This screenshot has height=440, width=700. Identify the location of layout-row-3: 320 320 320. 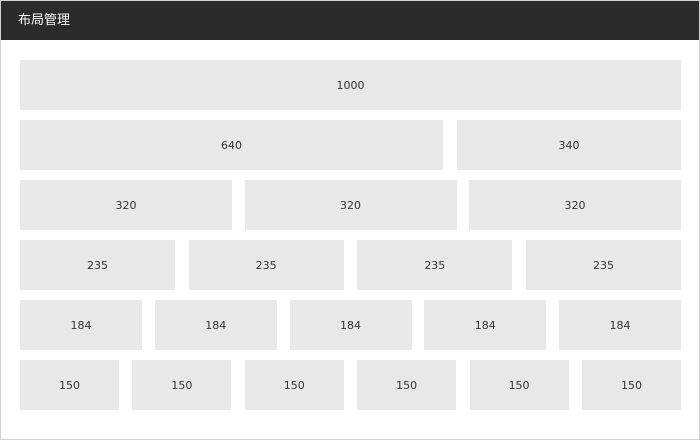
(350, 205).